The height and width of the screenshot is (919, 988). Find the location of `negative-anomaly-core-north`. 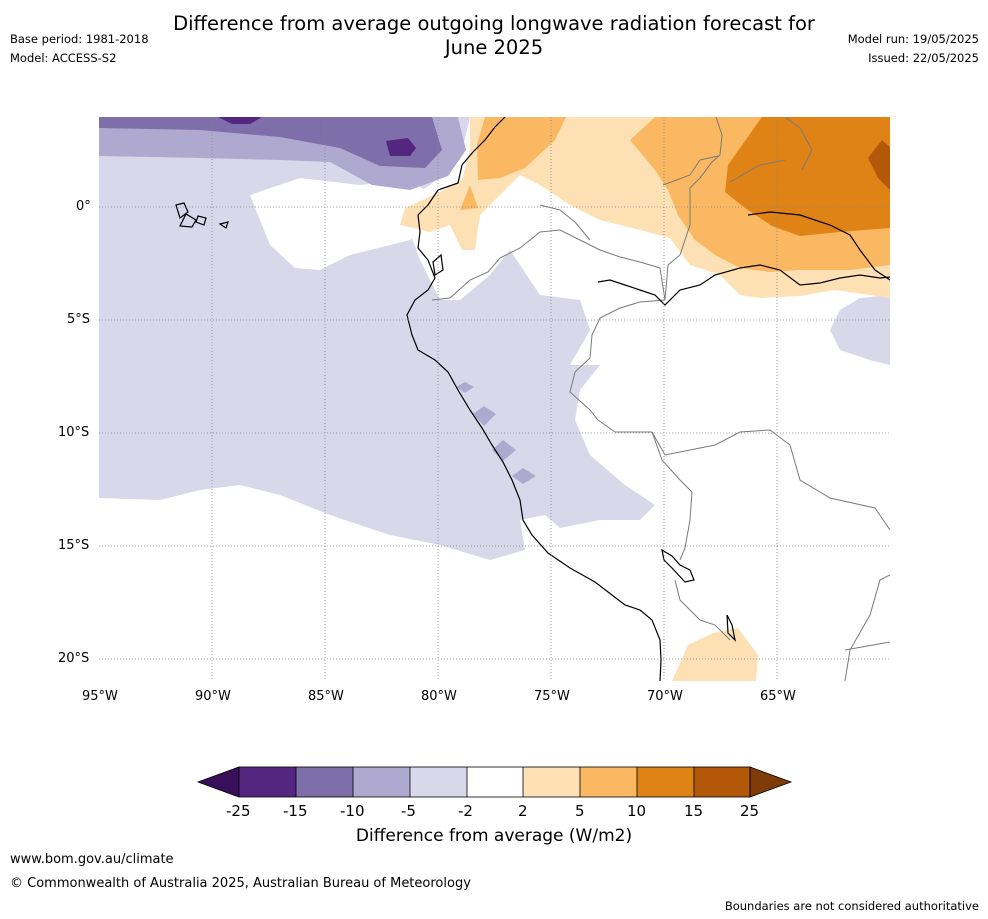

negative-anomaly-core-north is located at coordinates (240, 120).